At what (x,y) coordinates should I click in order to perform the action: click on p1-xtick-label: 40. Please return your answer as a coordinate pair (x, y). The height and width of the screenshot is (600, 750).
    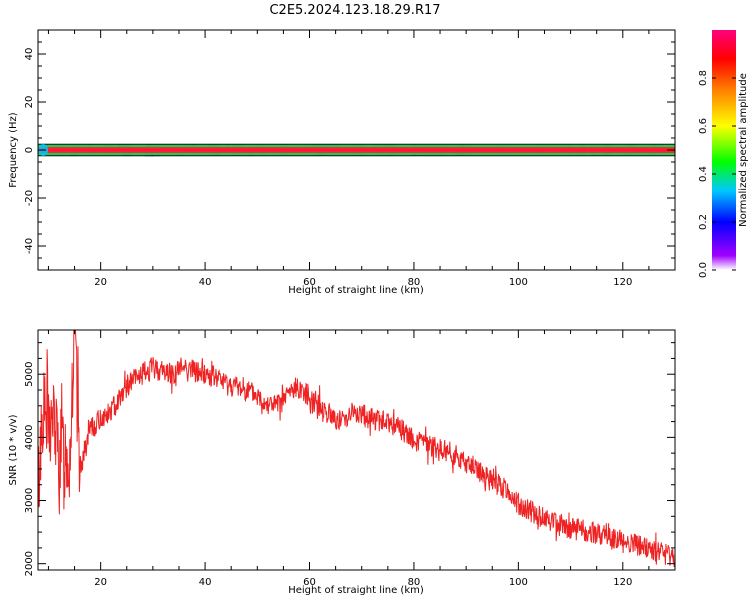
    Looking at the image, I should click on (205, 282).